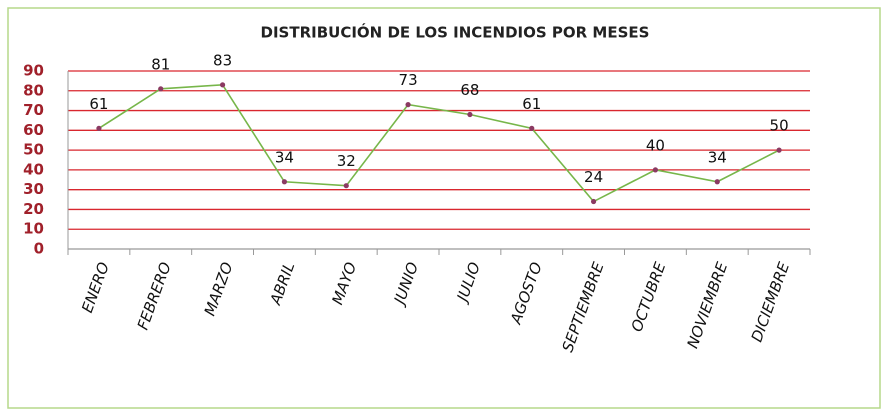 This screenshot has width=888, height=412. What do you see at coordinates (33, 189) in the screenshot?
I see `y-tick-label: 30` at bounding box center [33, 189].